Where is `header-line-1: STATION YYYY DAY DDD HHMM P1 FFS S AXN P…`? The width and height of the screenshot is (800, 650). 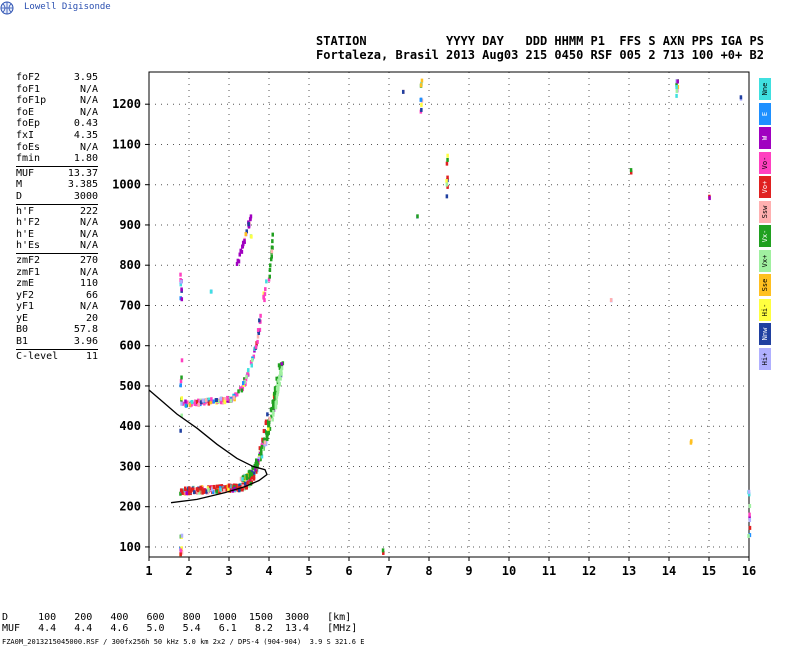 header-line-1: STATION YYYY DAY DDD HHMM P1 FFS S AXN P… is located at coordinates (540, 41).